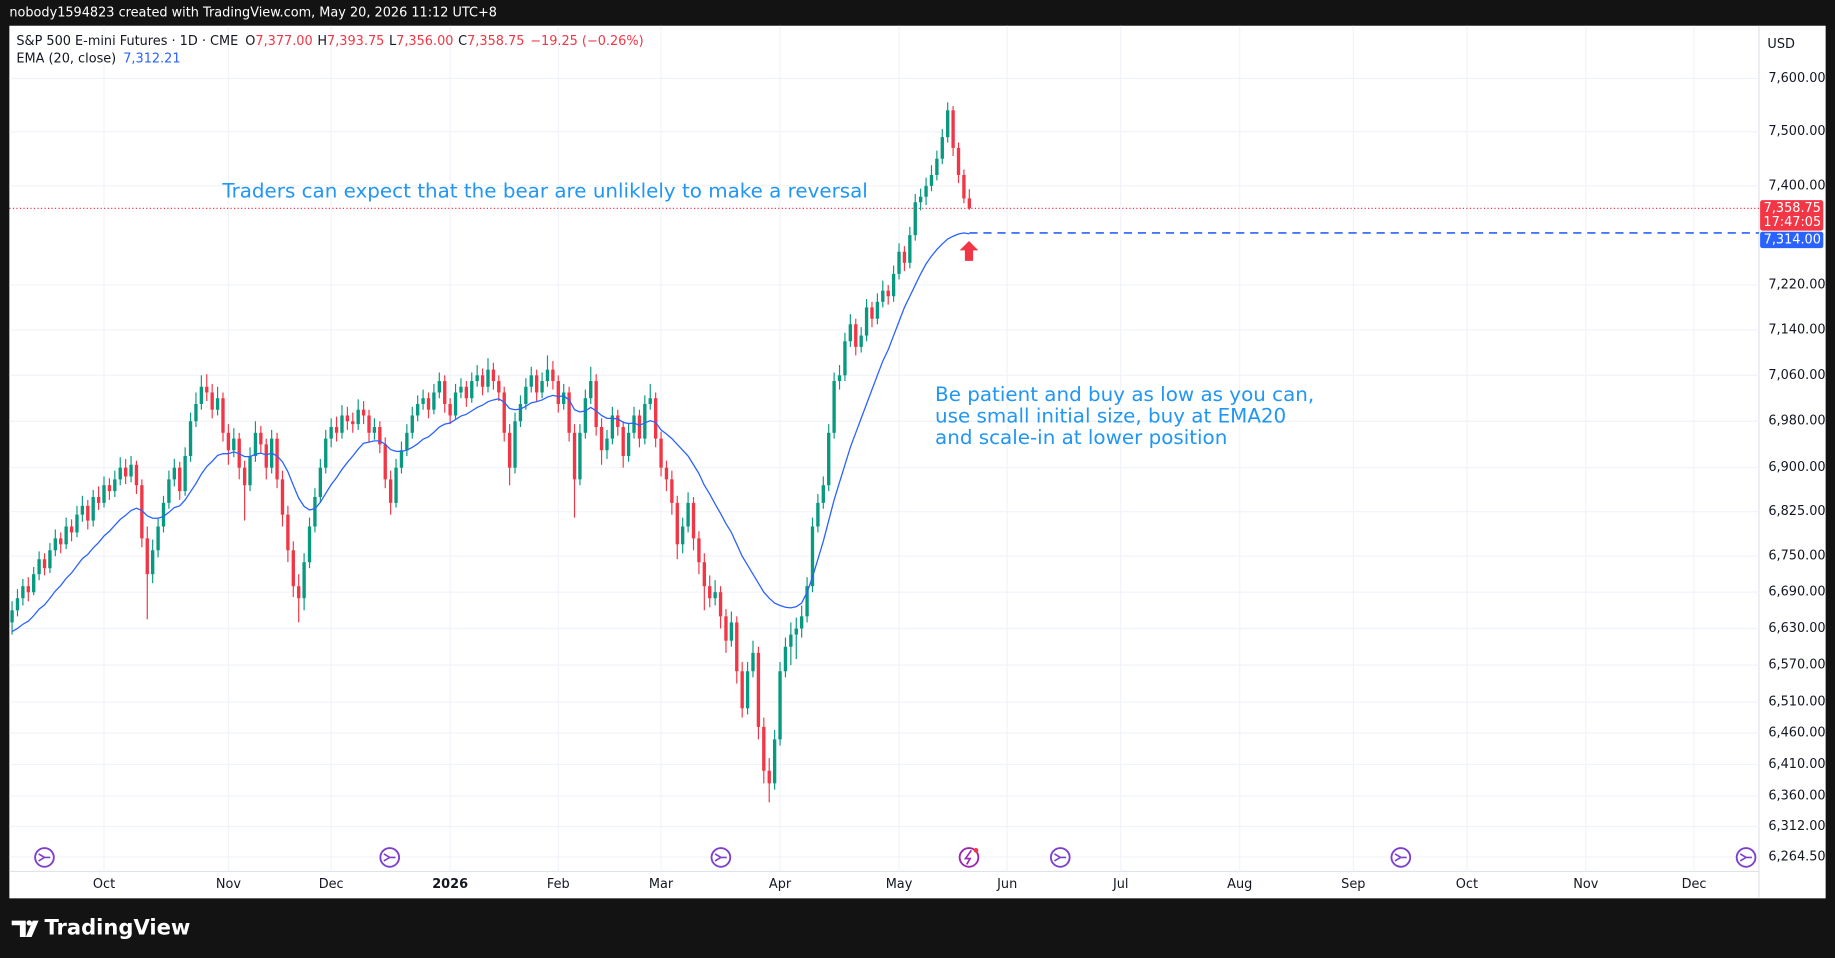 Image resolution: width=1835 pixels, height=958 pixels. Describe the element at coordinates (1796, 764) in the screenshot. I see `y-tick-label: 6,410.00` at that location.